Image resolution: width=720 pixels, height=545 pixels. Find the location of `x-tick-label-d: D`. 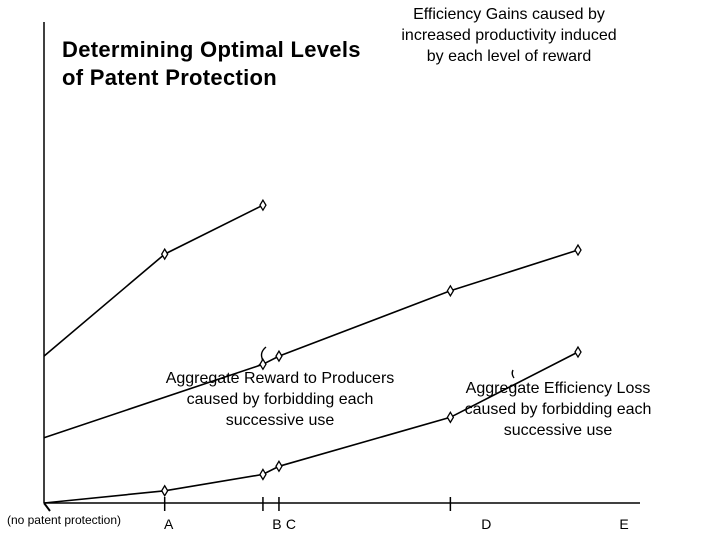

x-tick-label-d: D is located at coordinates (486, 524).